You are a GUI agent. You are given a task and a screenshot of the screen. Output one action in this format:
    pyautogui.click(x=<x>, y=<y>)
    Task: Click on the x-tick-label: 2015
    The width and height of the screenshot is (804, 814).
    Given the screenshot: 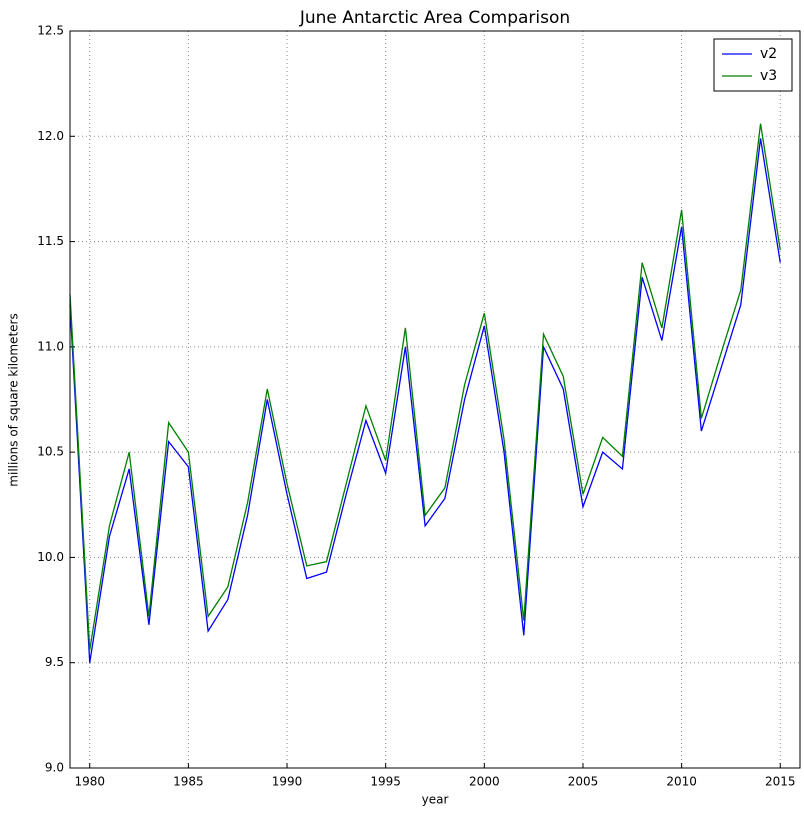 What is the action you would take?
    pyautogui.click(x=780, y=782)
    